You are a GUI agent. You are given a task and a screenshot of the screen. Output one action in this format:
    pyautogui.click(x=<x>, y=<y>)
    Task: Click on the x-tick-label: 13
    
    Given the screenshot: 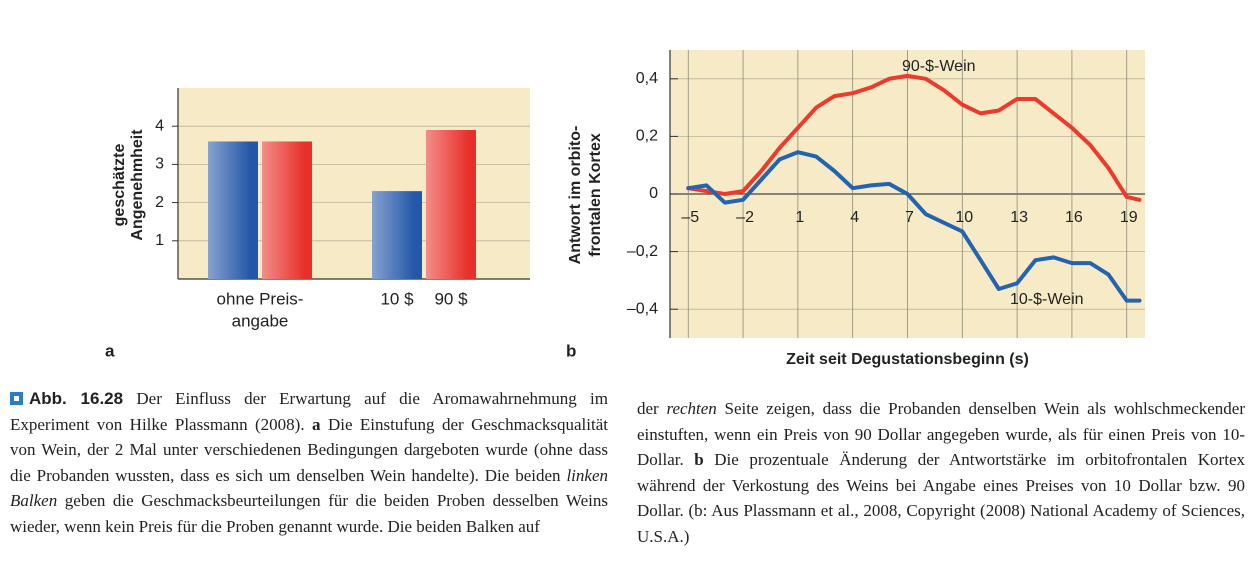 What is the action you would take?
    pyautogui.click(x=1019, y=217)
    